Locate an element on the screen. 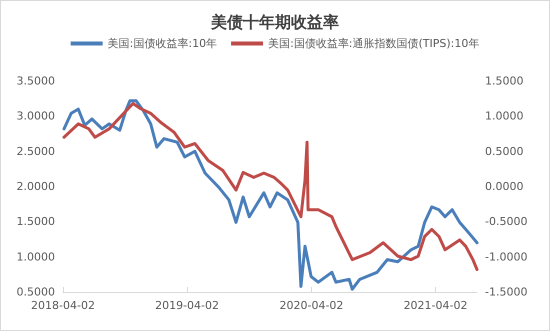 This screenshot has width=550, height=331. x-tick-label: 2018-04-02 is located at coordinates (63, 305).